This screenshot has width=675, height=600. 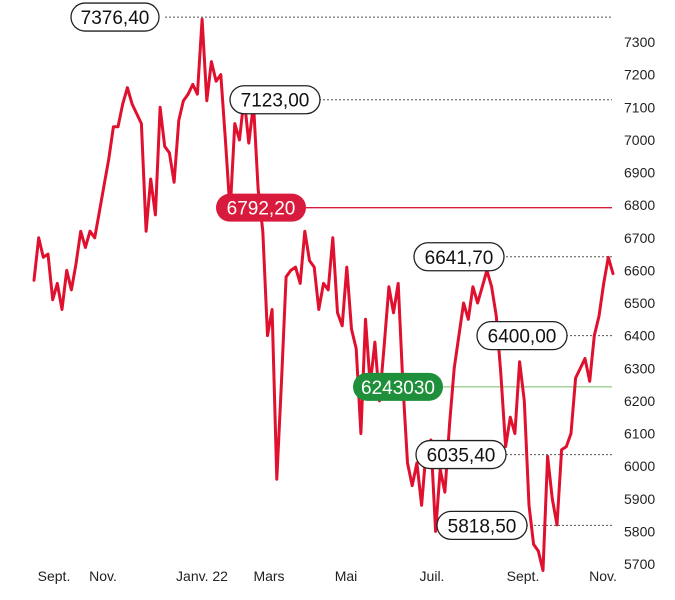 I want to click on value-callout: 7376,40, so click(x=115, y=17).